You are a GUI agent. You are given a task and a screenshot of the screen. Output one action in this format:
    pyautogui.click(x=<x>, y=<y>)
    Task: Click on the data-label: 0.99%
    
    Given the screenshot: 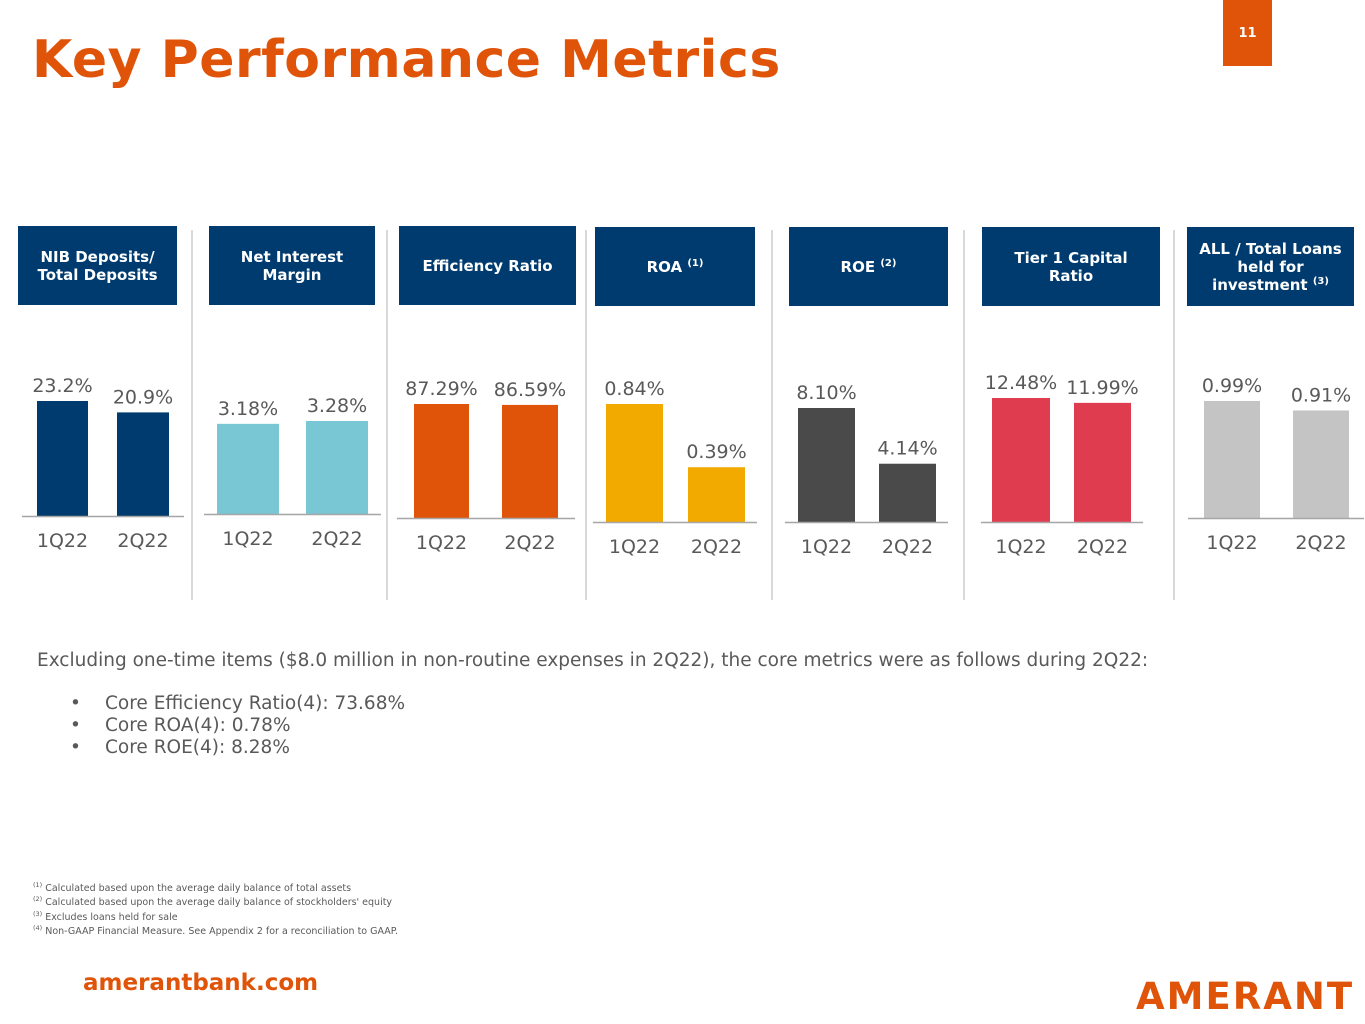 What is the action you would take?
    pyautogui.click(x=1232, y=386)
    